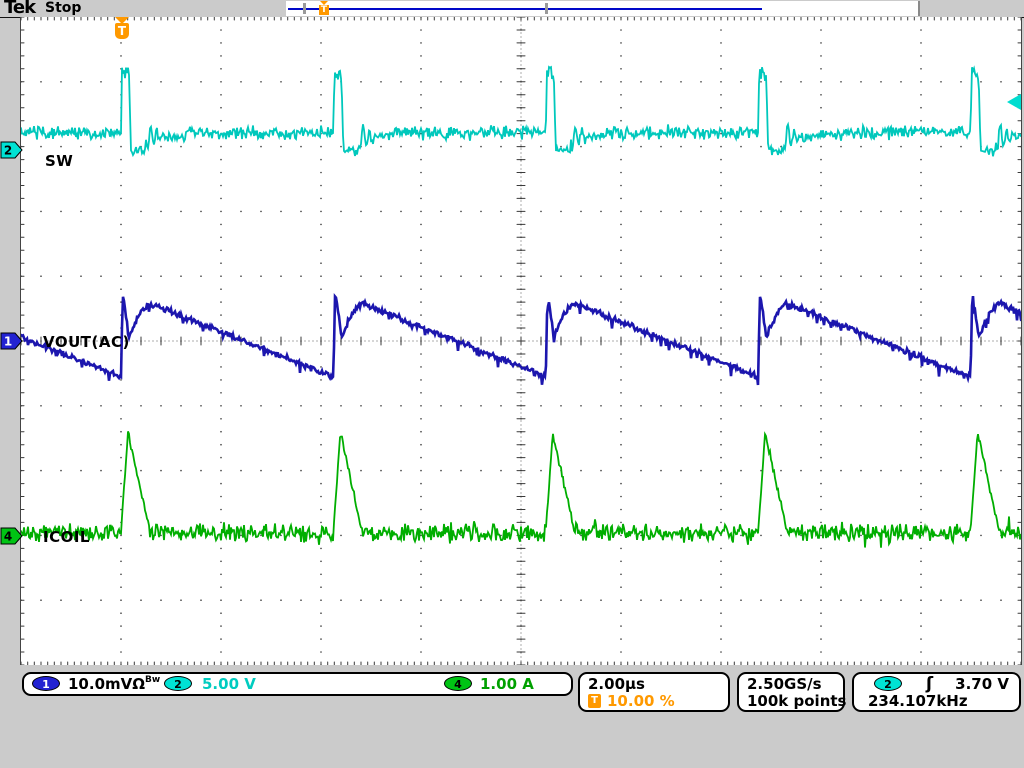 The width and height of the screenshot is (1024, 768). What do you see at coordinates (297, 684) in the screenshot?
I see `channel-scales-box: 1 10.0mVΩBw 2 5.00 V 4 1.00 A` at bounding box center [297, 684].